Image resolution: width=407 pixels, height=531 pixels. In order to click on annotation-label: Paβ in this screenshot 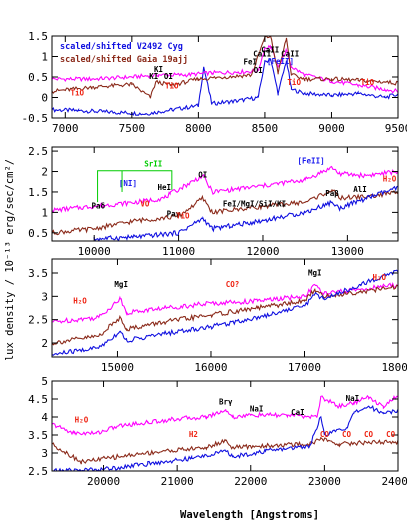, I will do `click(332, 193)`.